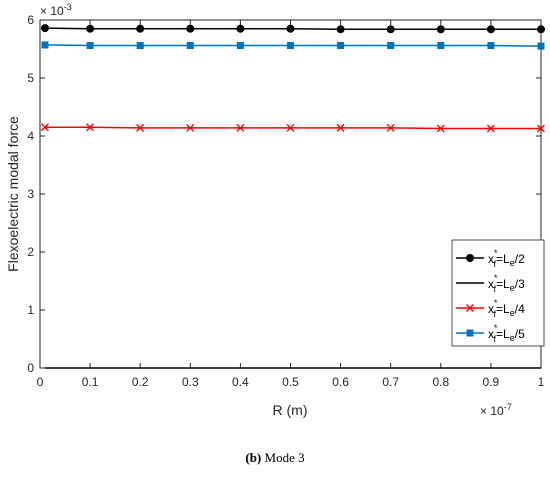 The image size is (550, 477). I want to click on x-tick-label: 0.1, so click(90, 382).